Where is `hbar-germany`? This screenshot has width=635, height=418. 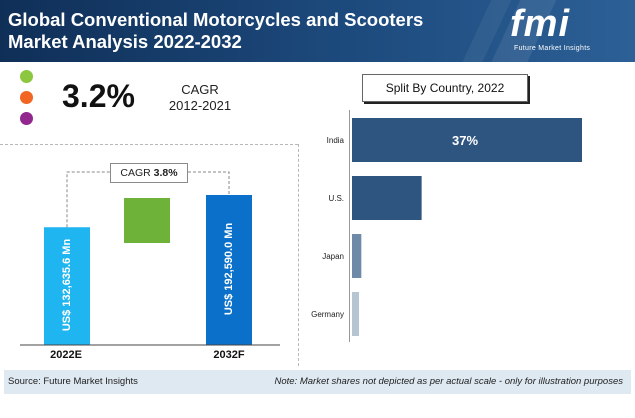 hbar-germany is located at coordinates (355, 314).